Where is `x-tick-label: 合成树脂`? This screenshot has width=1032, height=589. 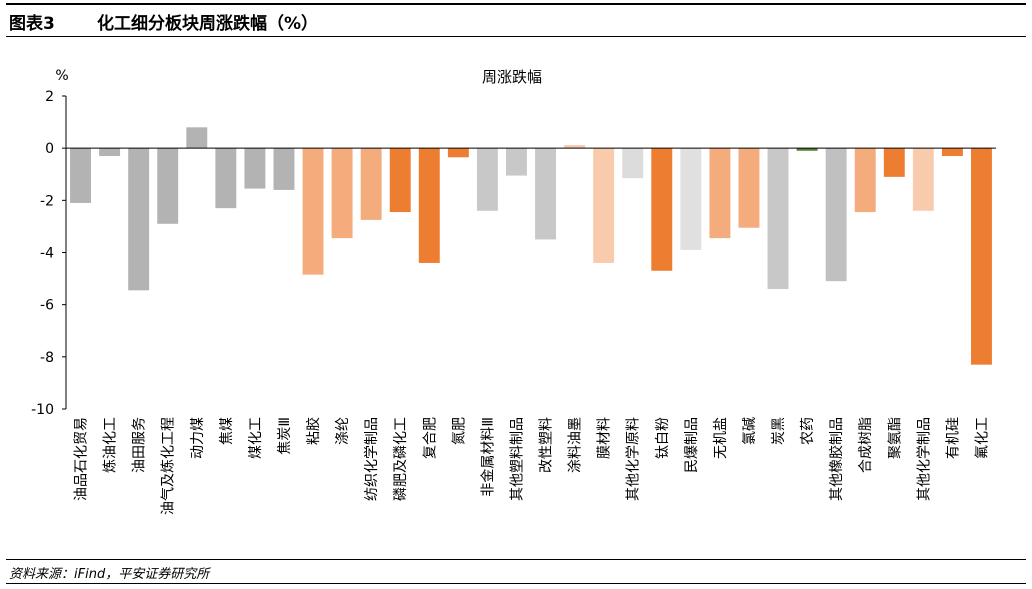
x-tick-label: 合成树脂 is located at coordinates (866, 445).